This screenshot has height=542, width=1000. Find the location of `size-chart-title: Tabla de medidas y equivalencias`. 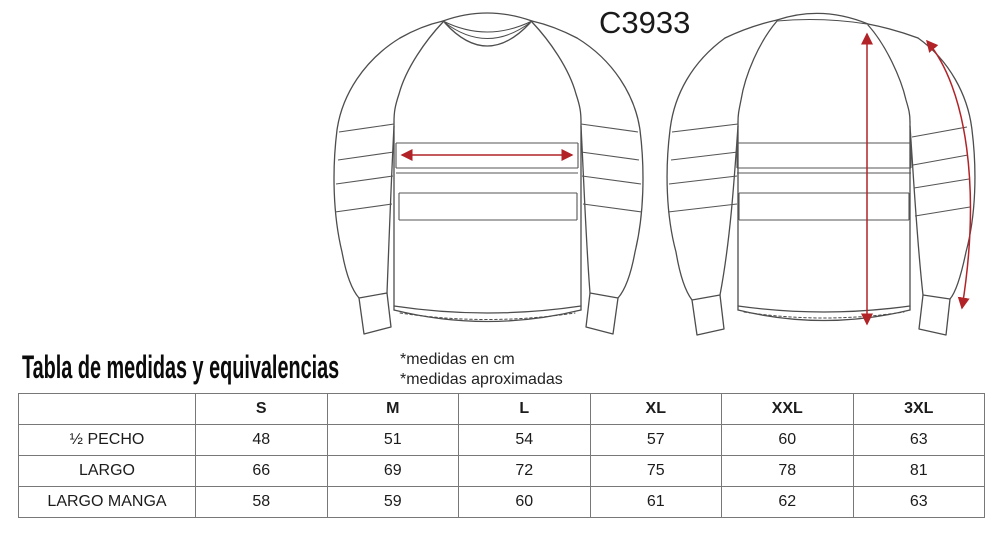

size-chart-title: Tabla de medidas y equivalencias is located at coordinates (181, 367).